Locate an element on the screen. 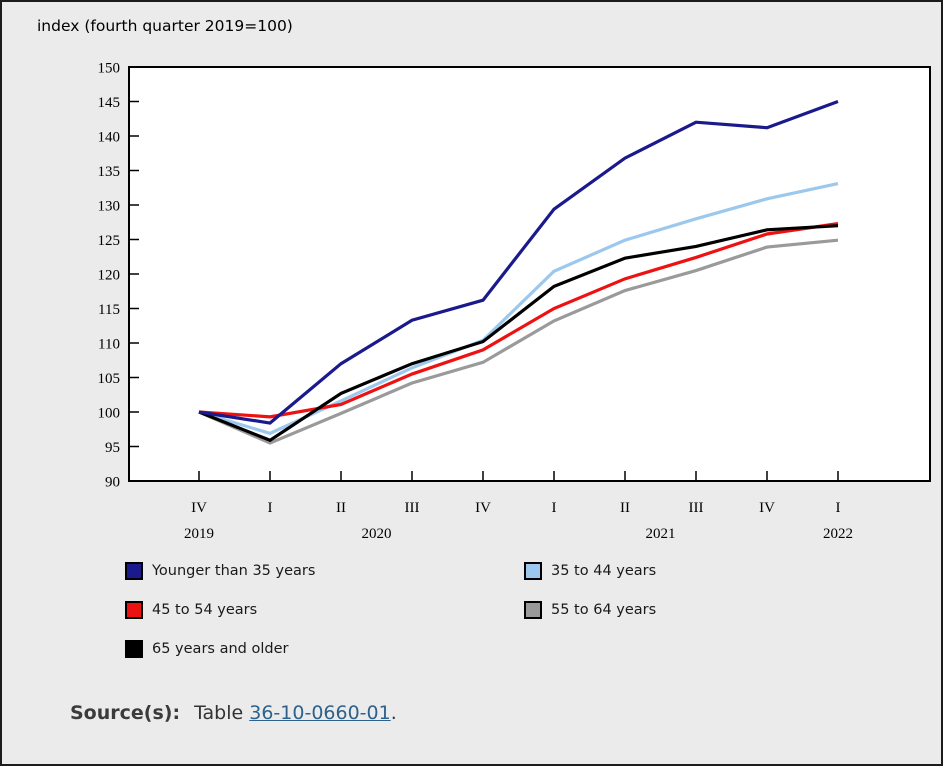  y-tick-label: 150 is located at coordinates (109, 69).